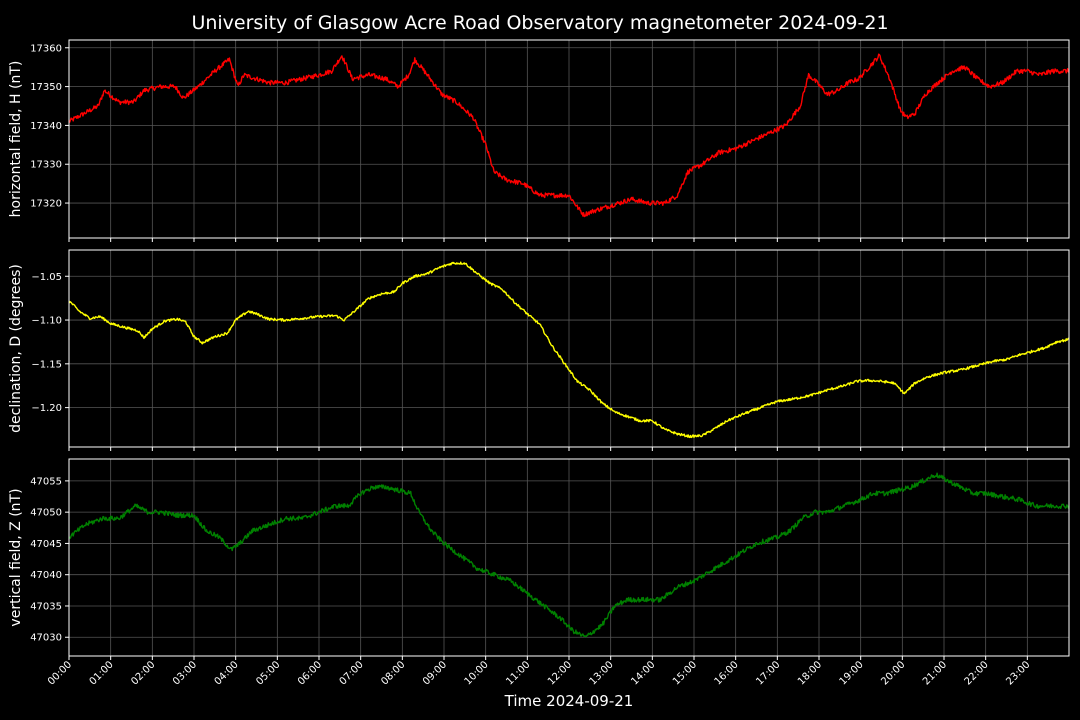 This screenshot has height=720, width=1080. Describe the element at coordinates (685, 673) in the screenshot. I see `x-tick-label: 15:00` at that location.